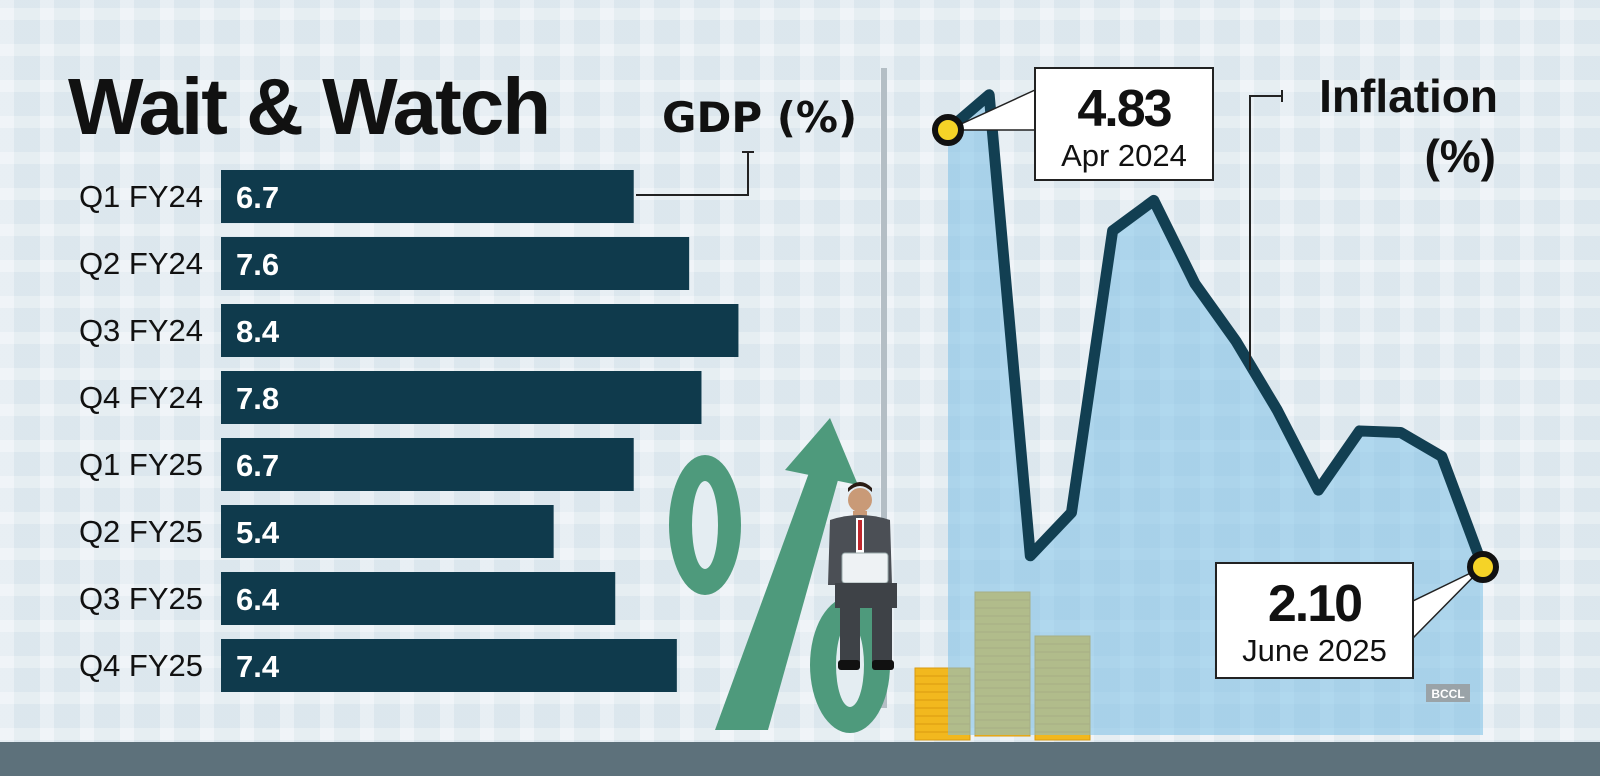 This screenshot has height=776, width=1600. What do you see at coordinates (1265, 232) in the screenshot?
I see `inflation-label-leader` at bounding box center [1265, 232].